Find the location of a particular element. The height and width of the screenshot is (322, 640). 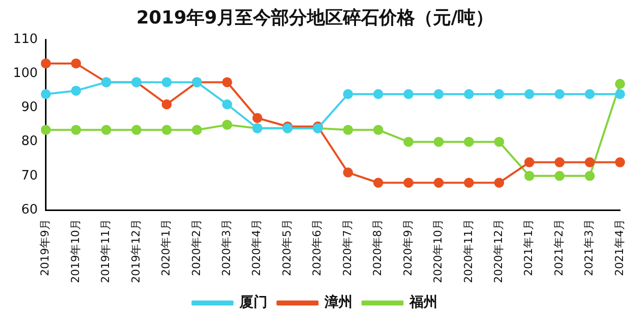

x-tick-label: 2021年3月 is located at coordinates (589, 247).